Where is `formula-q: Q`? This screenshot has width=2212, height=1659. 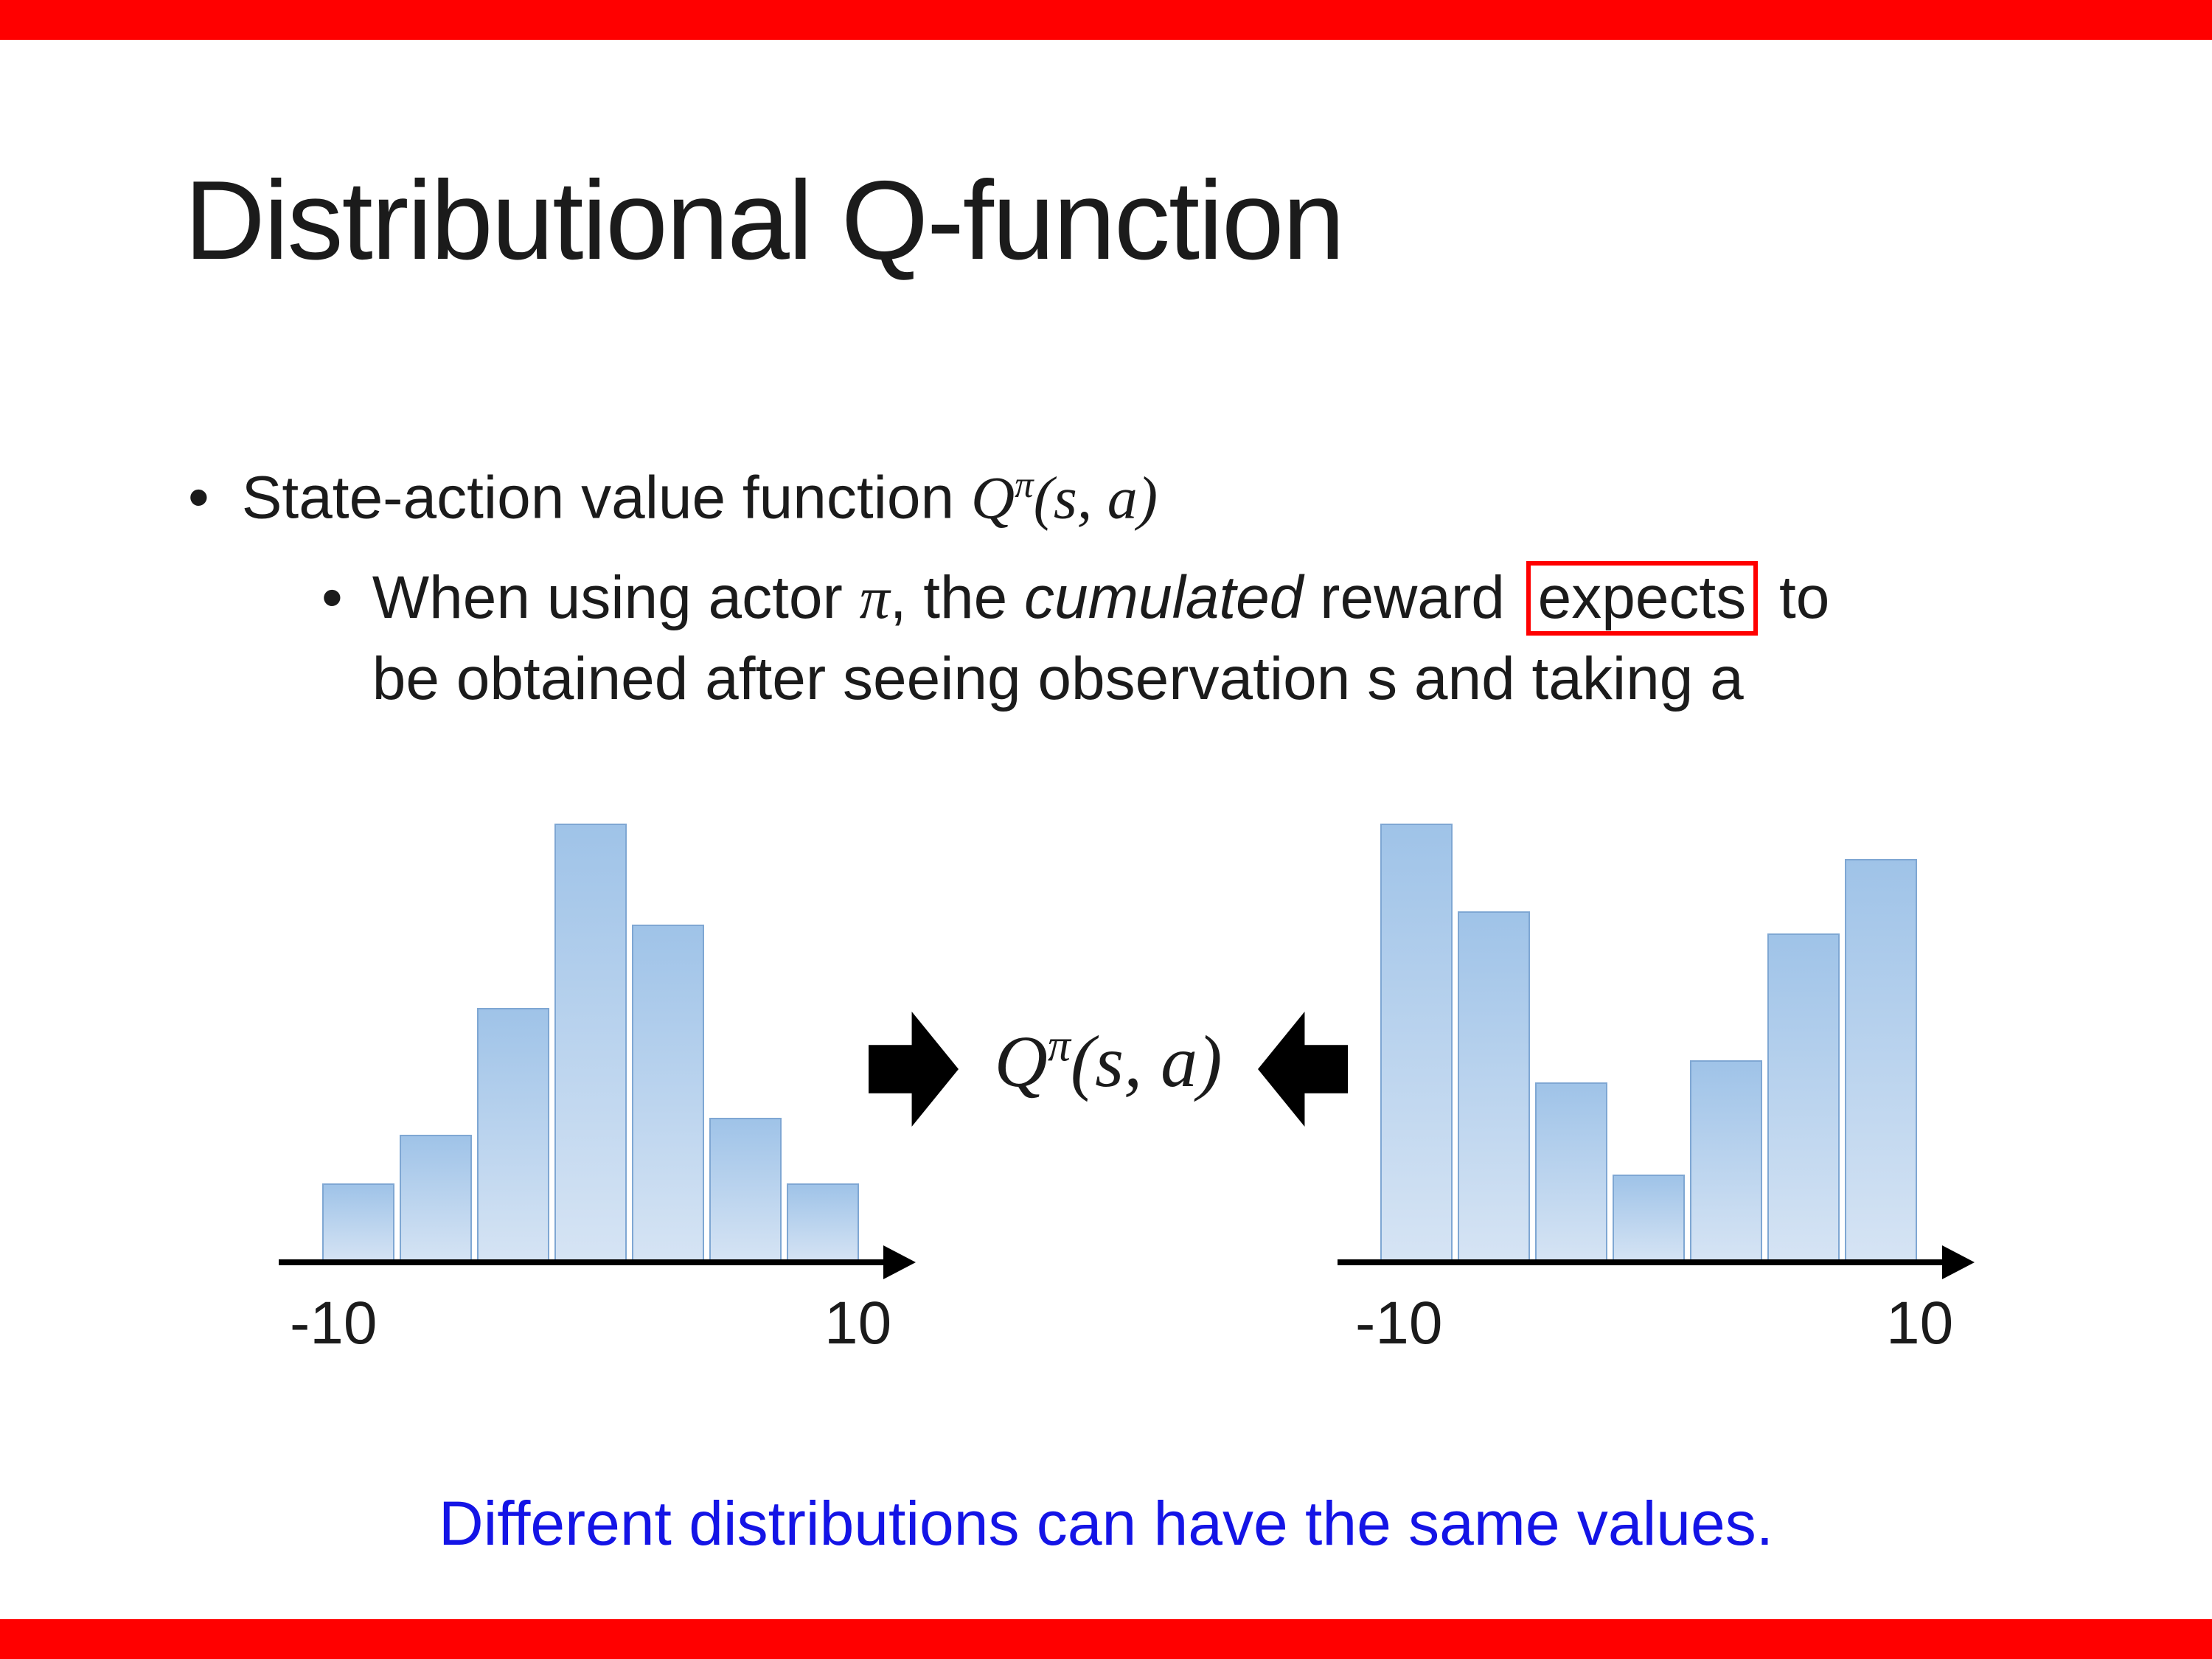
formula-q: Q is located at coordinates (1021, 1061).